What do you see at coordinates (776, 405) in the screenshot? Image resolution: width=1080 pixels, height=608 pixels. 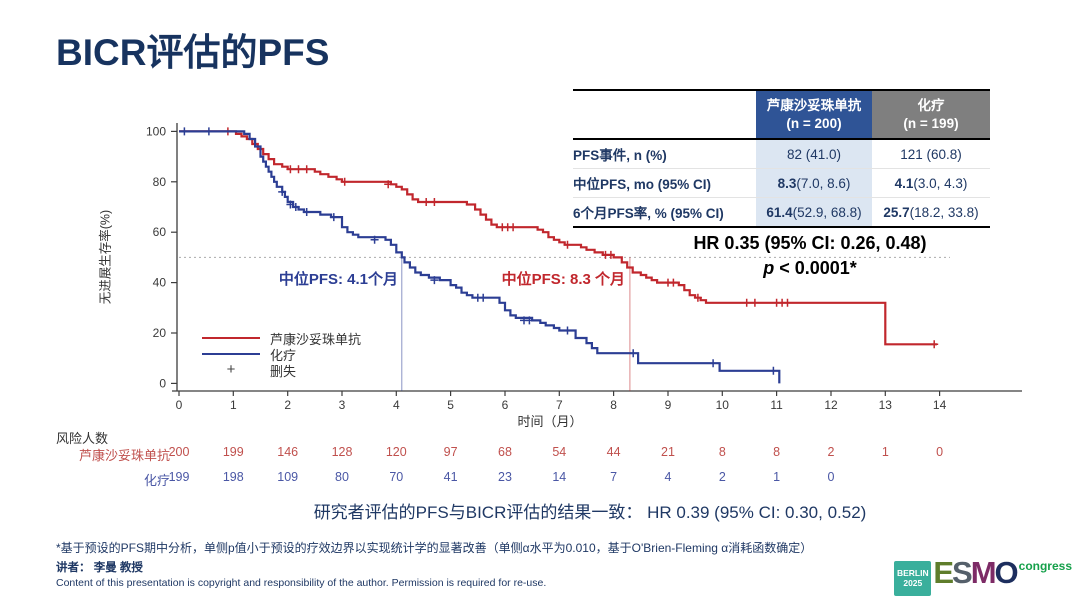 I see `x-tick-label: 11` at bounding box center [776, 405].